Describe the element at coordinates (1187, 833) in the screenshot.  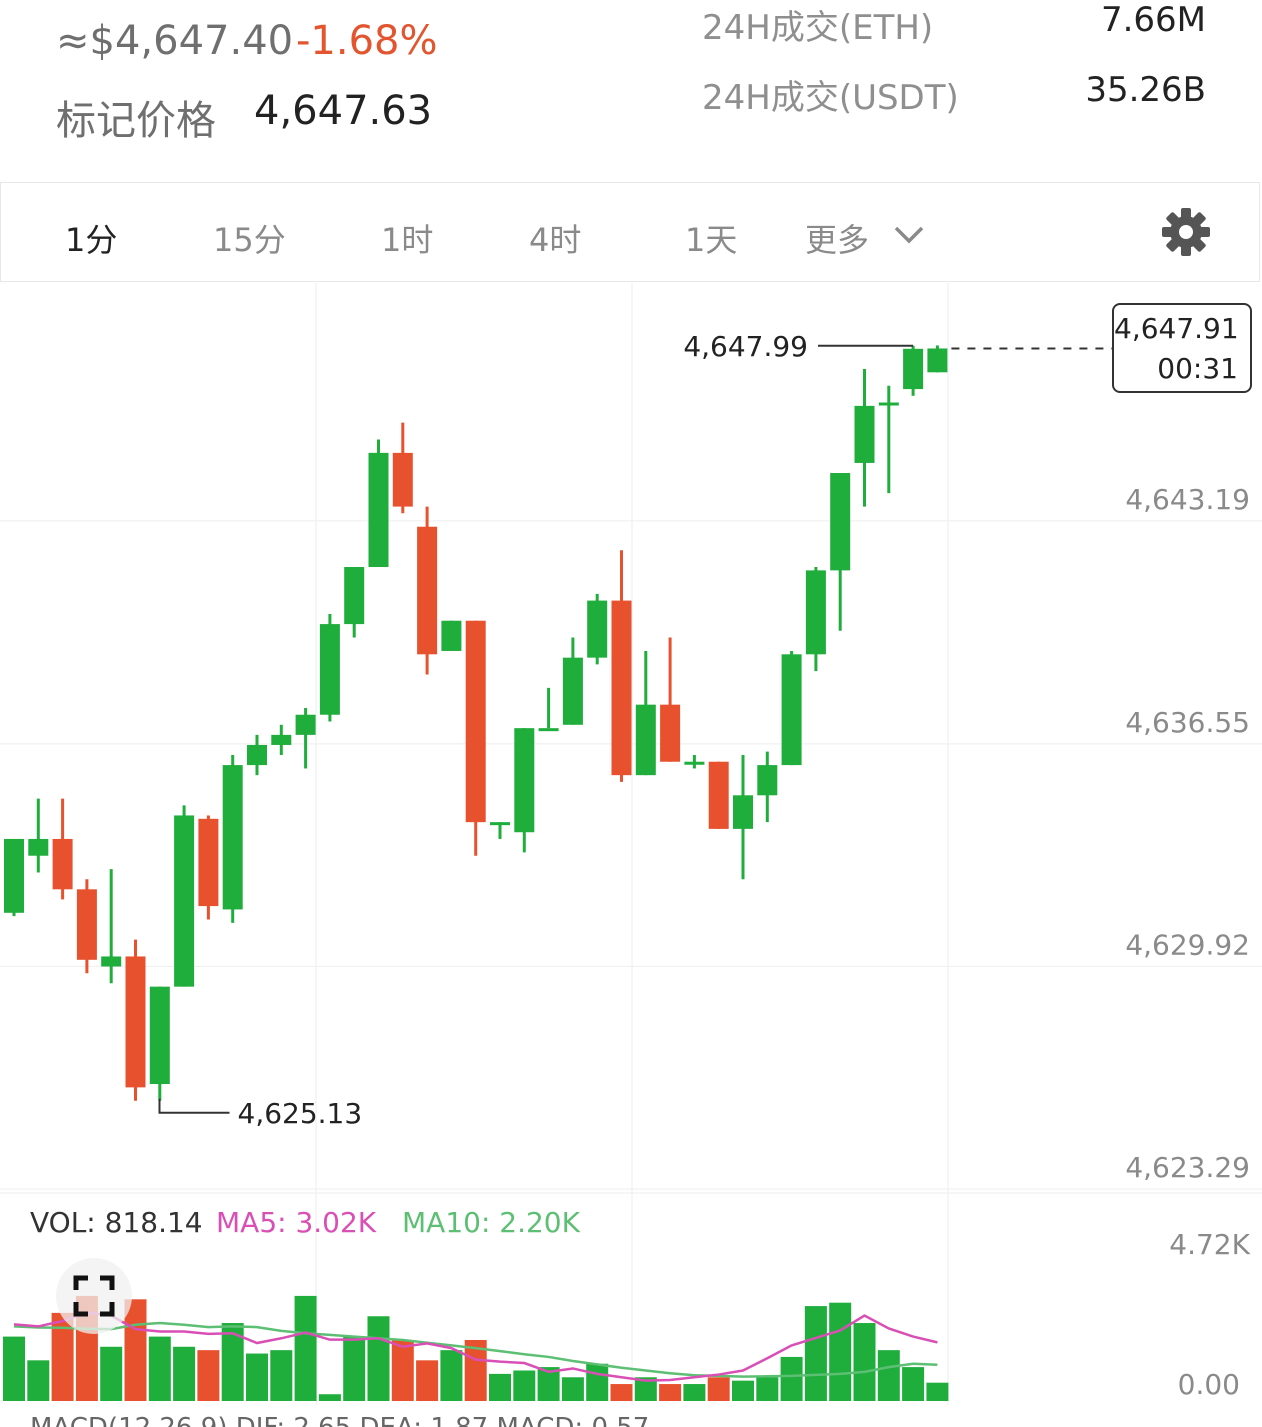
I see `price-axis: 4,643.19 4,636.55 4,629.92 4,623.29` at that location.